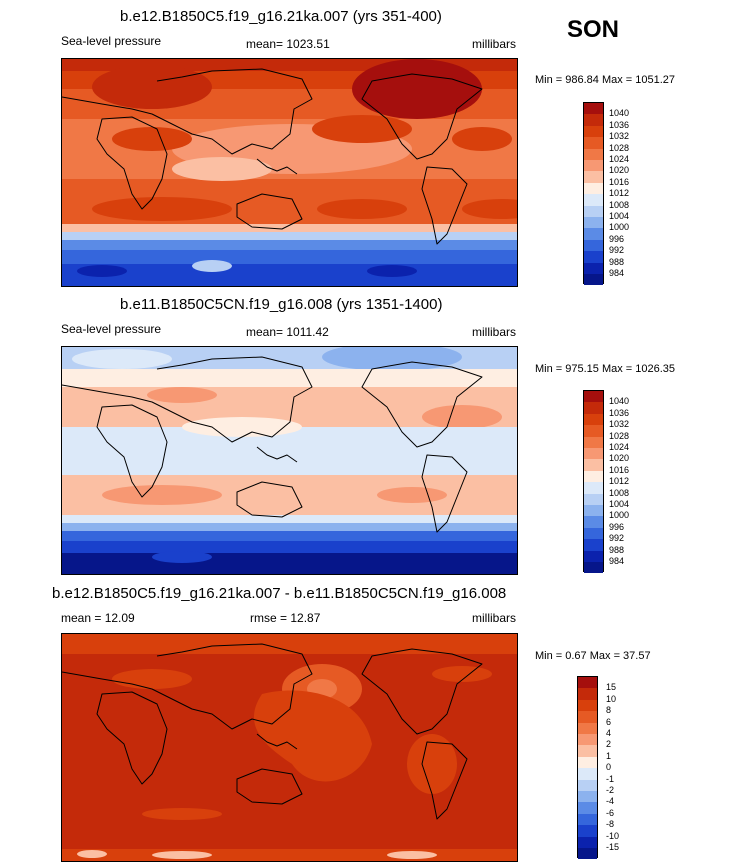  Describe the element at coordinates (288, 44) in the screenshot. I see `panel-1-mean-label: mean= 1023.51` at that location.